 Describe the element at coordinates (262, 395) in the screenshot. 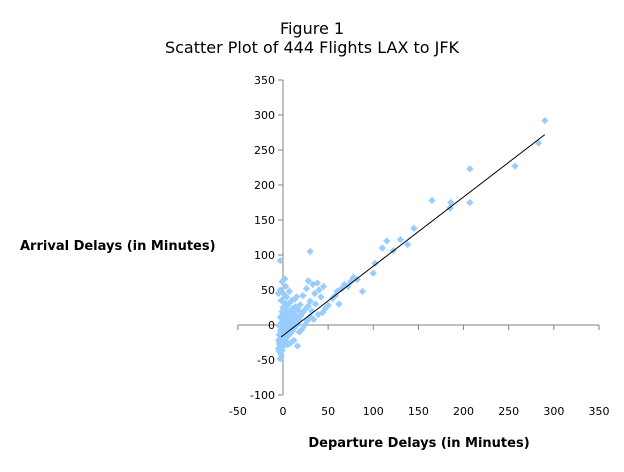

I see `y-tick-label: -100` at that location.